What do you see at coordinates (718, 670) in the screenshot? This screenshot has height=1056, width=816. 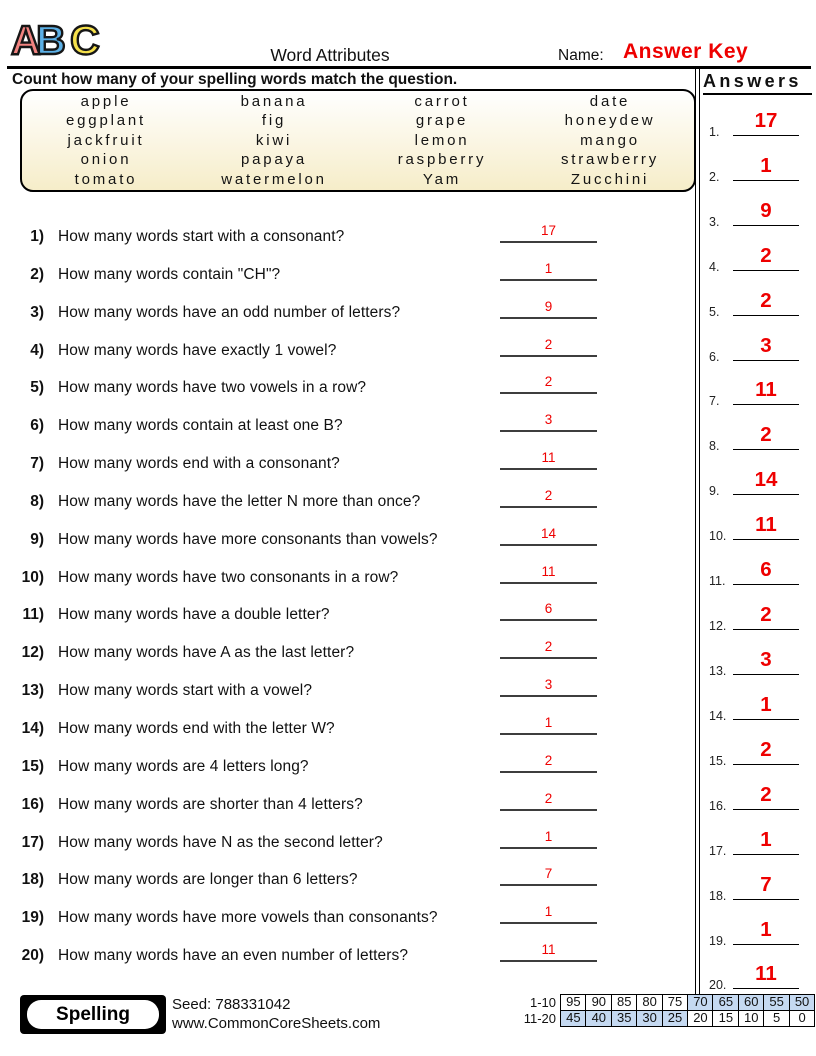 I see `answer-item-number: 13.` at bounding box center [718, 670].